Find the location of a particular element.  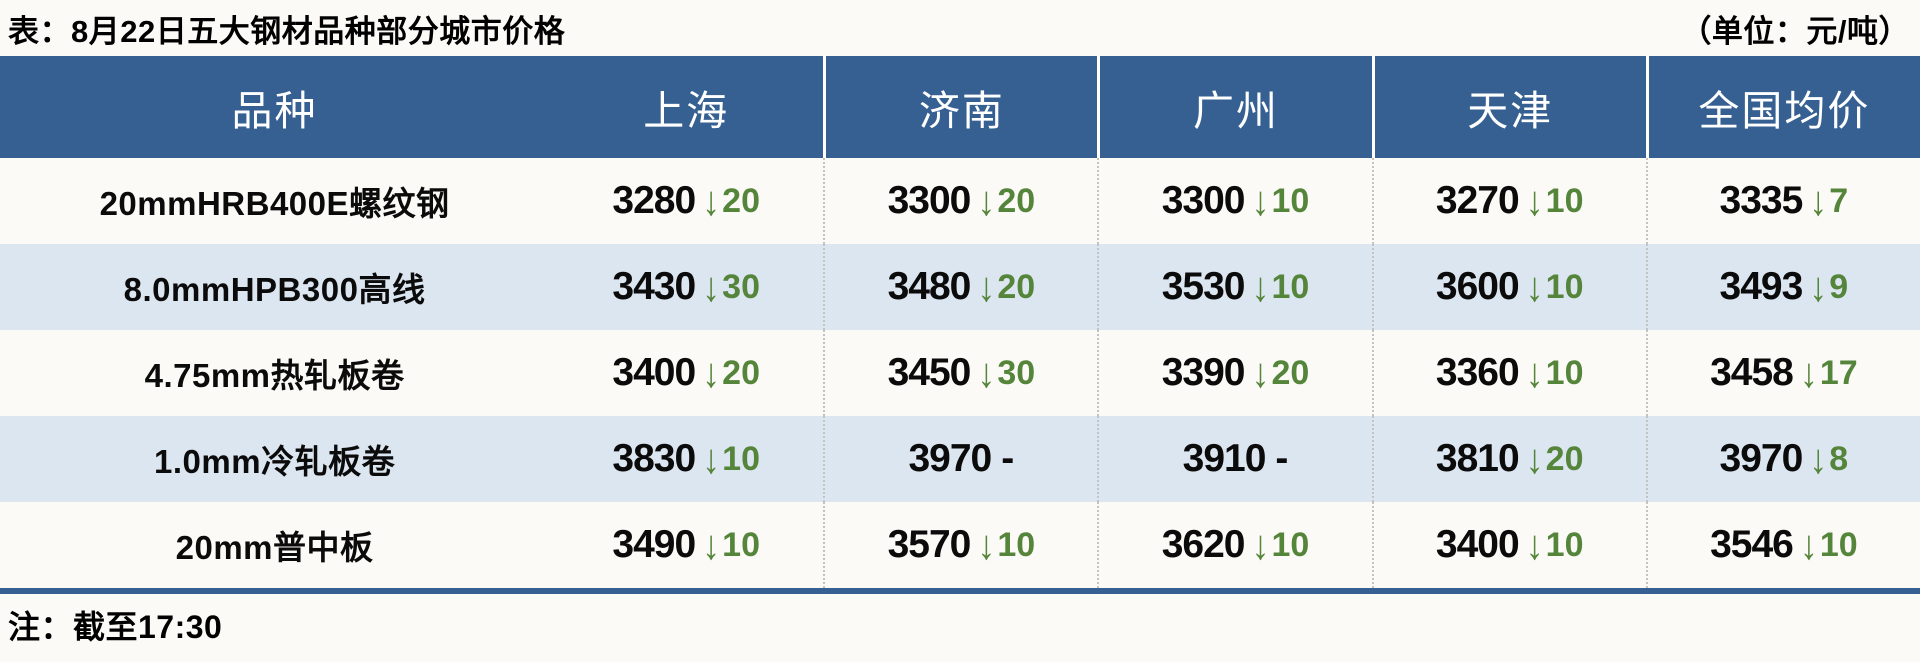

table-row: 1.0mm冷轧板卷 3830 ↓ 10 3970-3910-3810 ↓ 20 3970 ↓ 8 is located at coordinates (960, 459).